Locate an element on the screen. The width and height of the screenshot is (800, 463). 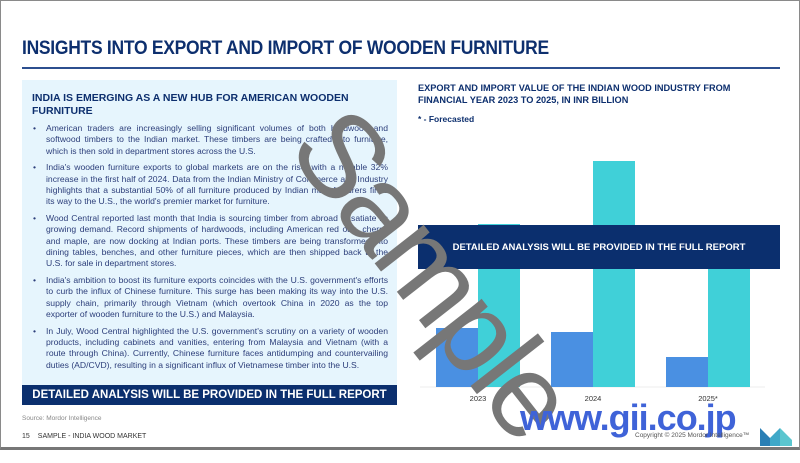
copyright: Copyright © 2025 Mordor Intelligence™ is located at coordinates (692, 435).